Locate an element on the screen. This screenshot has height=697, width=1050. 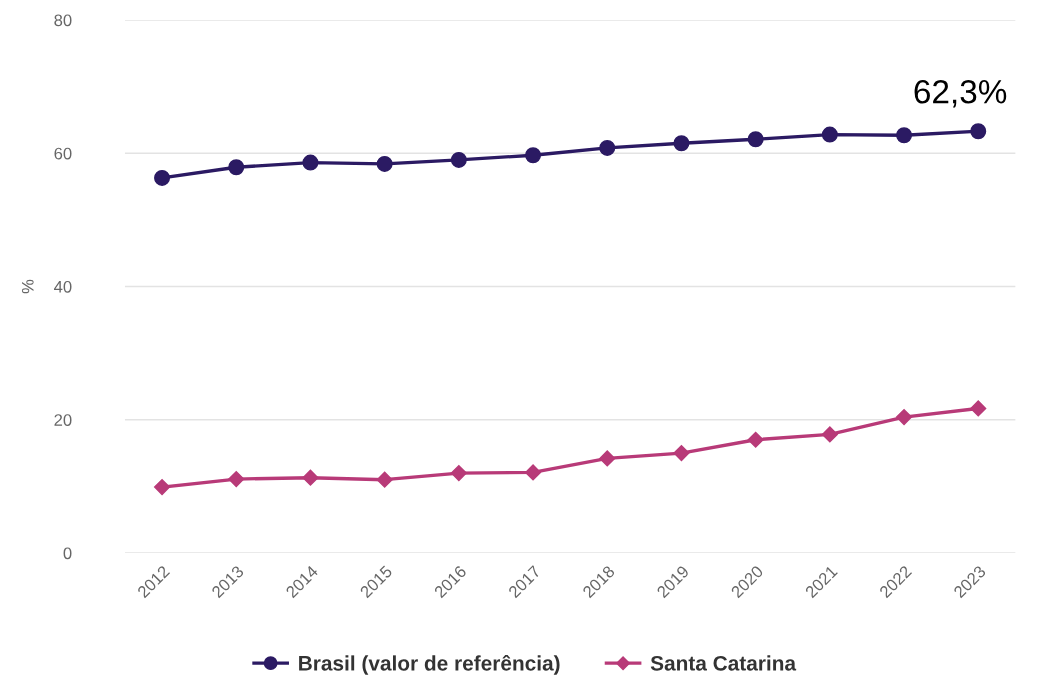
annotation: 62,3% is located at coordinates (960, 93).